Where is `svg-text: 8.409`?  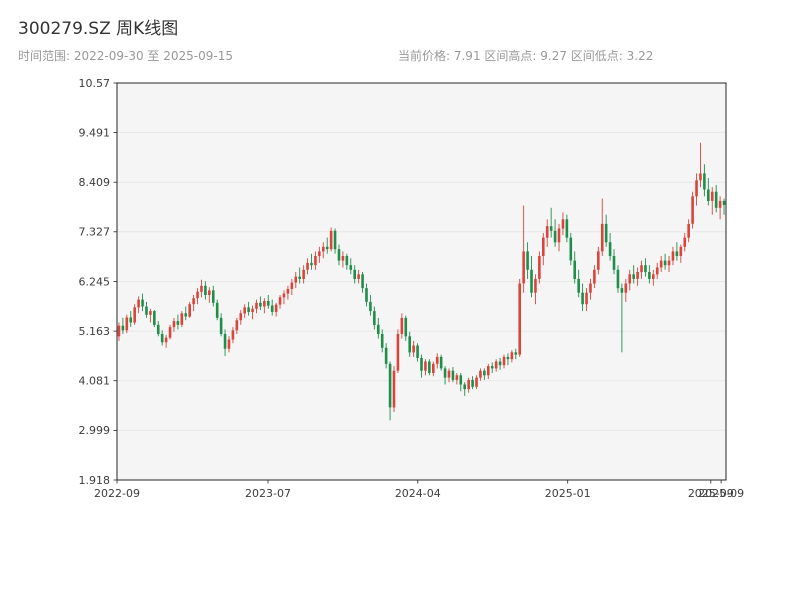
svg-text: 8.409 is located at coordinates (95, 182).